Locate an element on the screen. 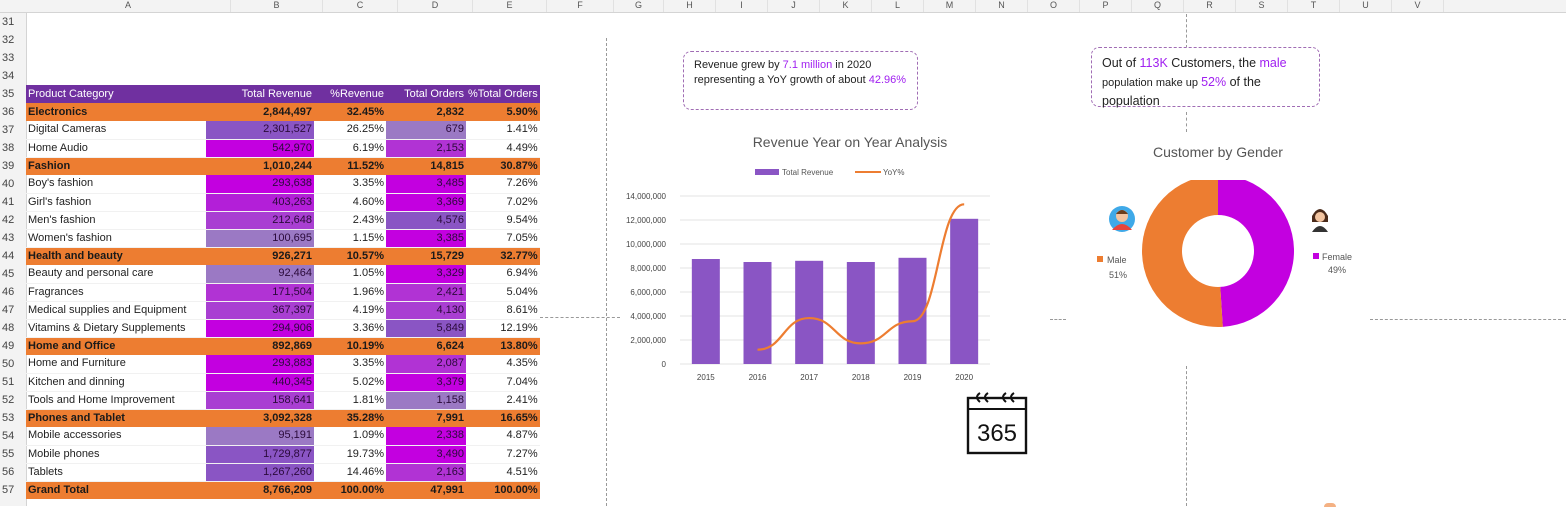 This screenshot has width=1566, height=507. row-header: 47 is located at coordinates (8, 310).